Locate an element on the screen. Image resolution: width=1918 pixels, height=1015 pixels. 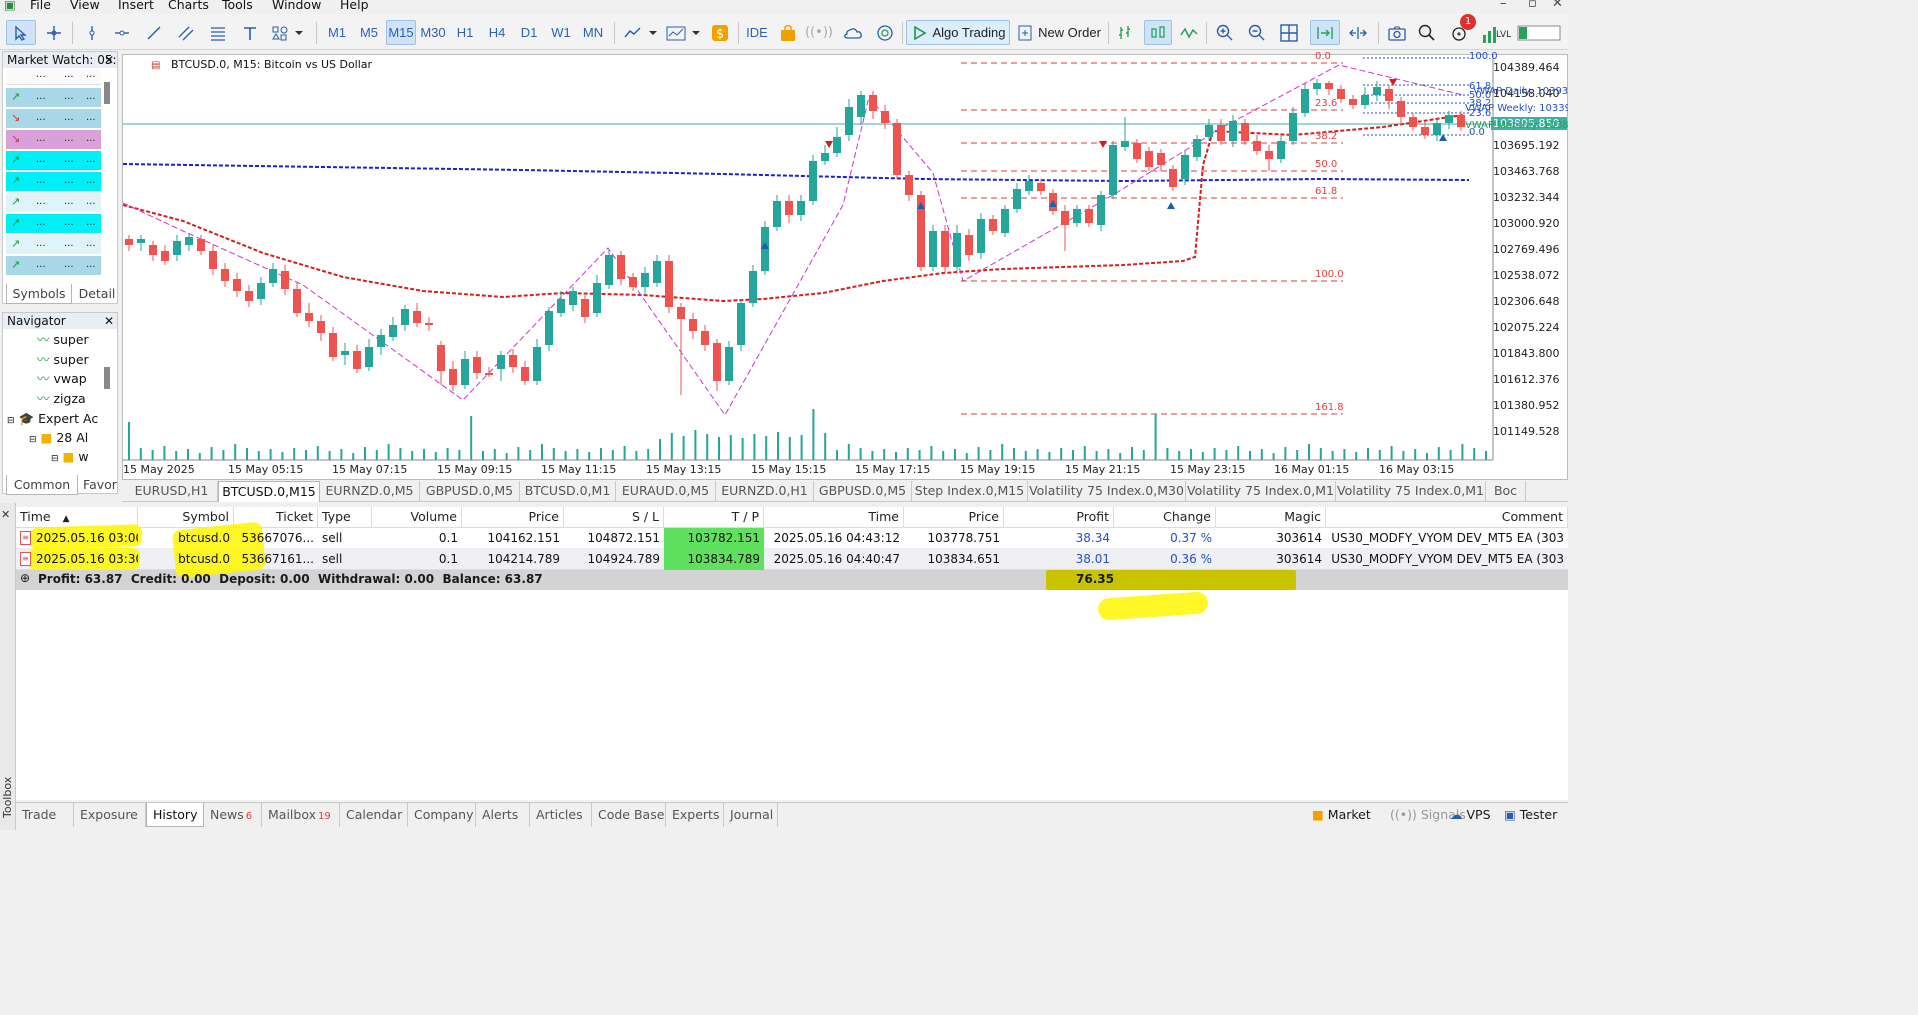
minimize-icon: – is located at coordinates (1503, 5).